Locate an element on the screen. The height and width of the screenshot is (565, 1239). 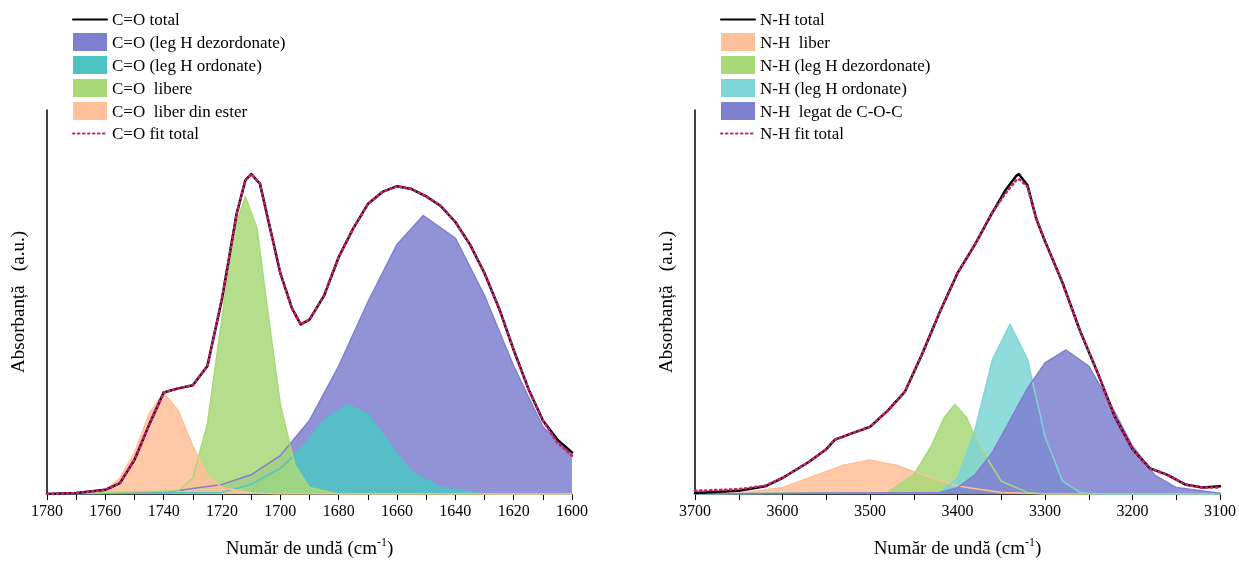
x-tick-label: 3200 is located at coordinates (1132, 510).